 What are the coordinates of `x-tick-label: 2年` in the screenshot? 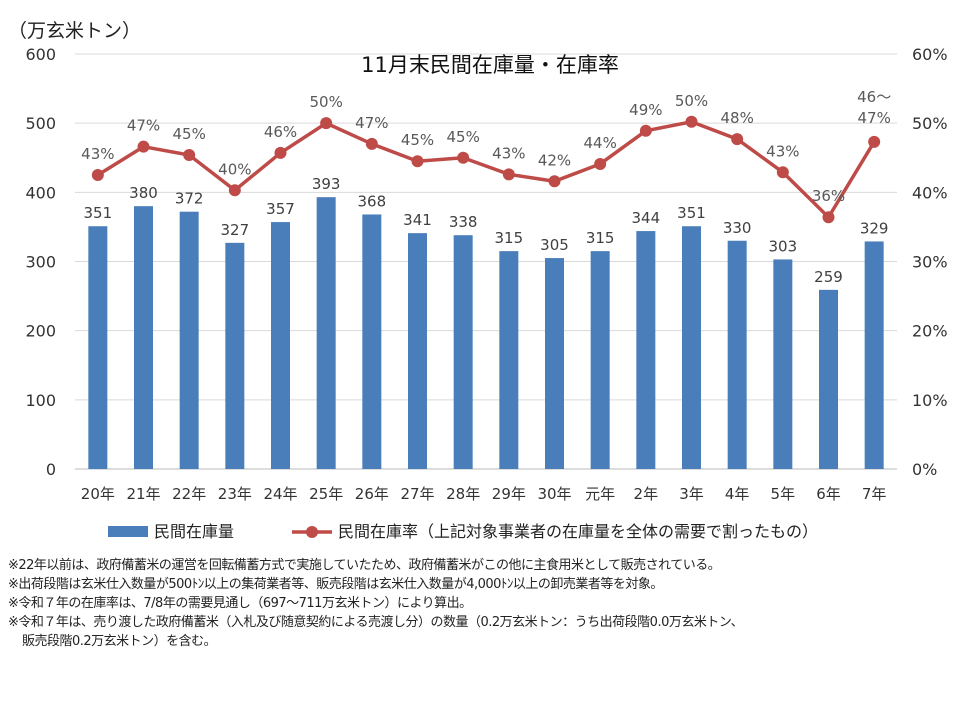 It's located at (646, 494).